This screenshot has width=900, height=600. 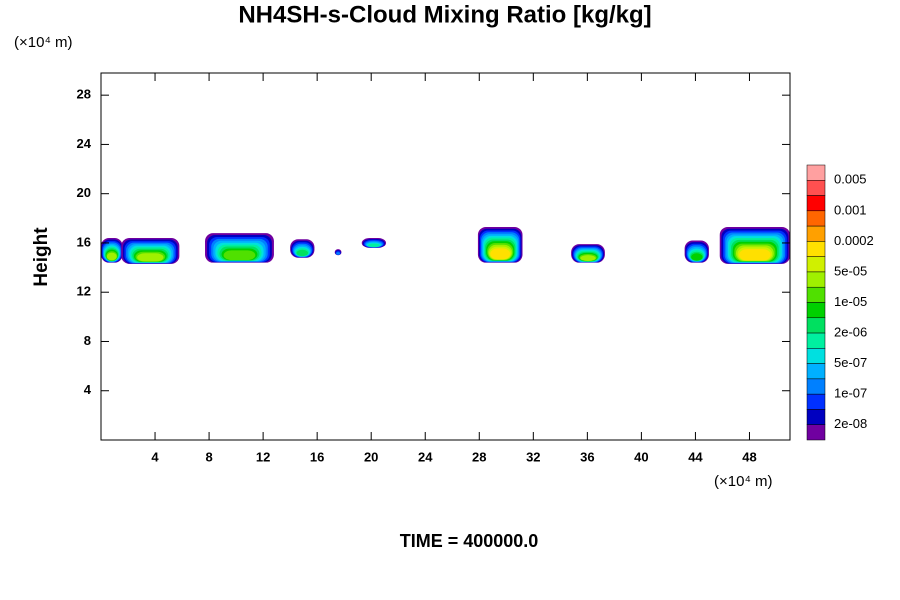 What do you see at coordinates (43, 42) in the screenshot?
I see `y-unit: (×10⁴ m)` at bounding box center [43, 42].